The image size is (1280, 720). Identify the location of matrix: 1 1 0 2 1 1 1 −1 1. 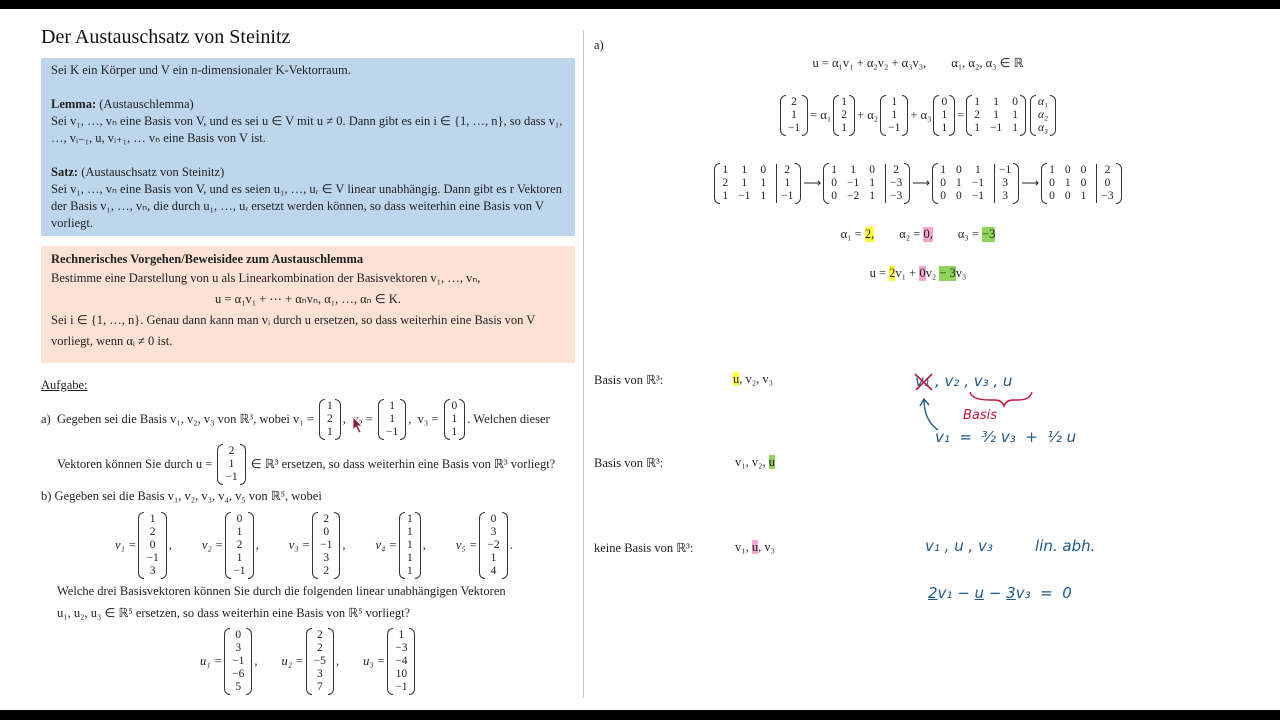
(996, 115).